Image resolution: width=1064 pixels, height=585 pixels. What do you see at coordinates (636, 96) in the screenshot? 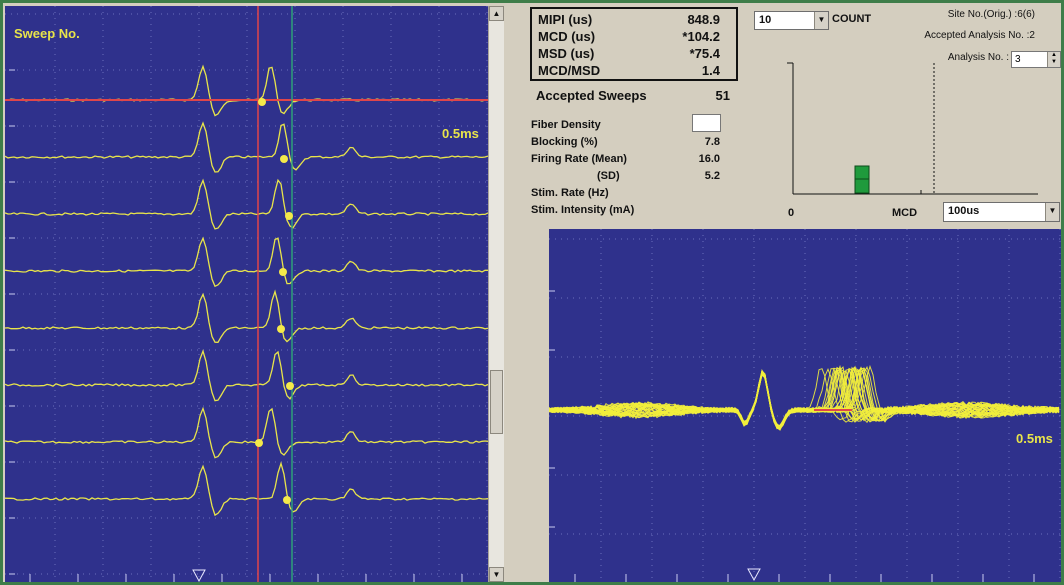
I see `accepted-sweeps: Accepted Sweeps 51` at bounding box center [636, 96].